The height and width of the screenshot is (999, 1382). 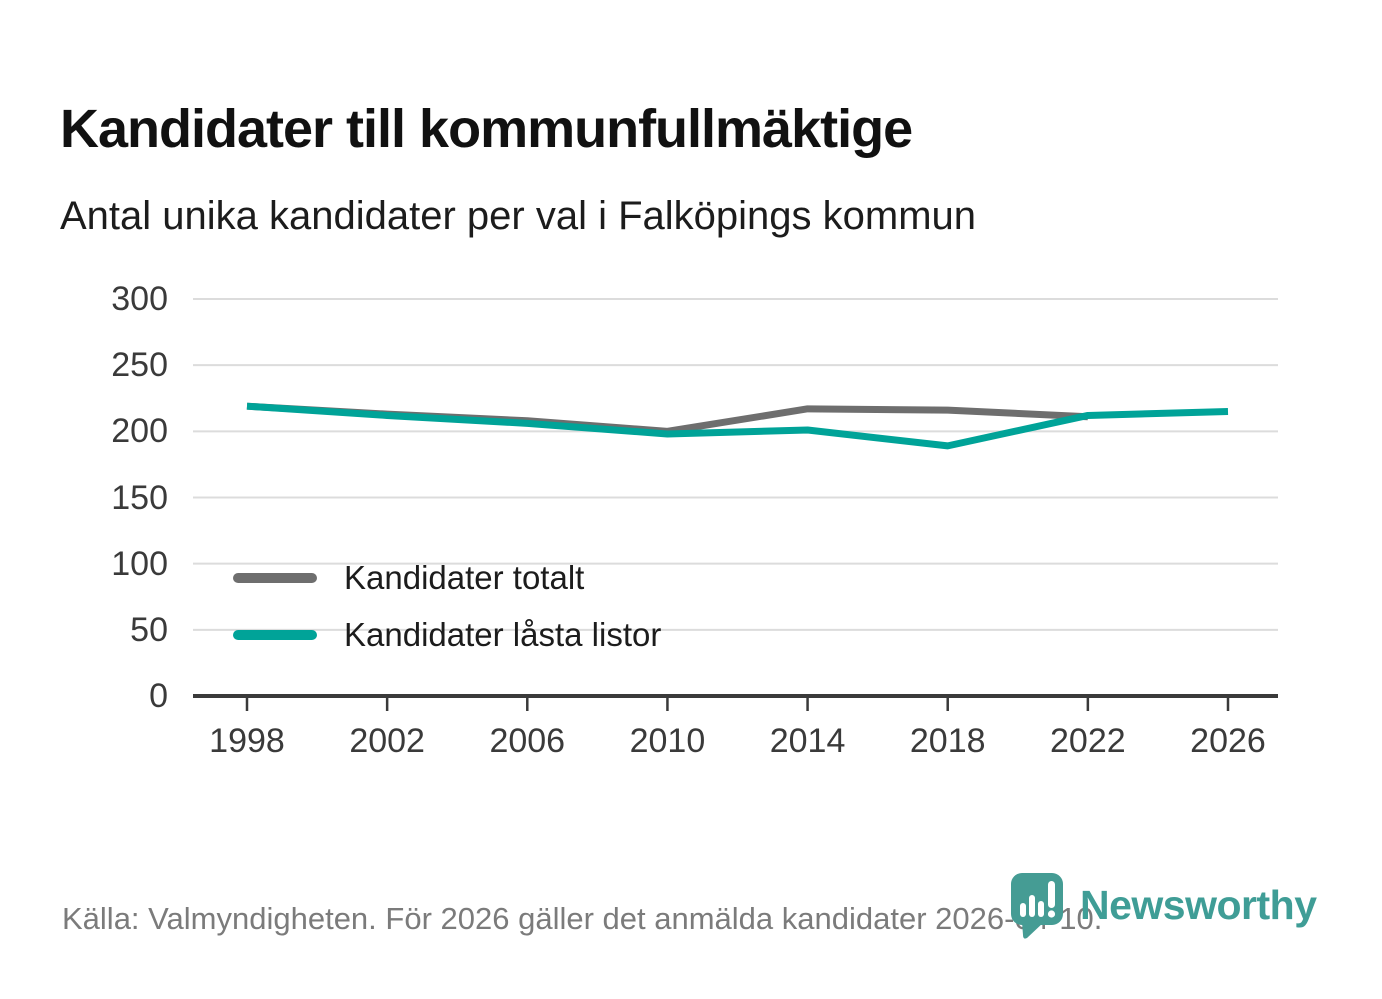 I want to click on series-line-total, so click(x=667, y=418).